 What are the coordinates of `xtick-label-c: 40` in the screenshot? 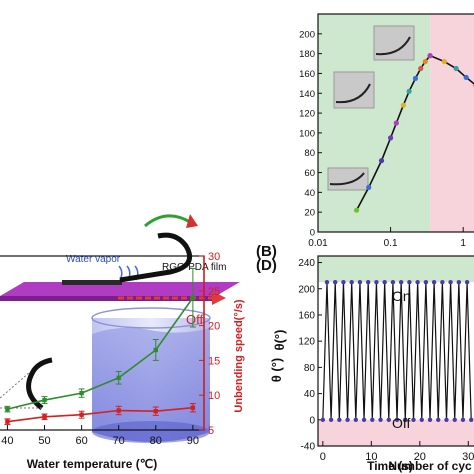 It's located at (7, 441).